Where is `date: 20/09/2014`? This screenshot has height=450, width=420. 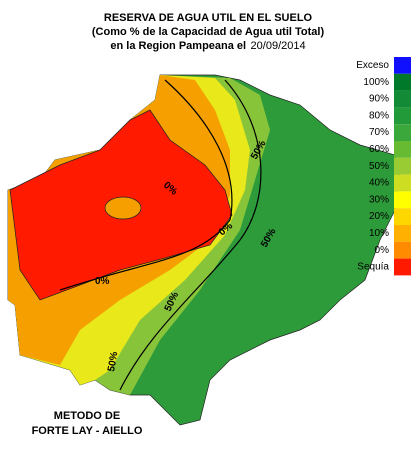
date: 20/09/2014 is located at coordinates (278, 46).